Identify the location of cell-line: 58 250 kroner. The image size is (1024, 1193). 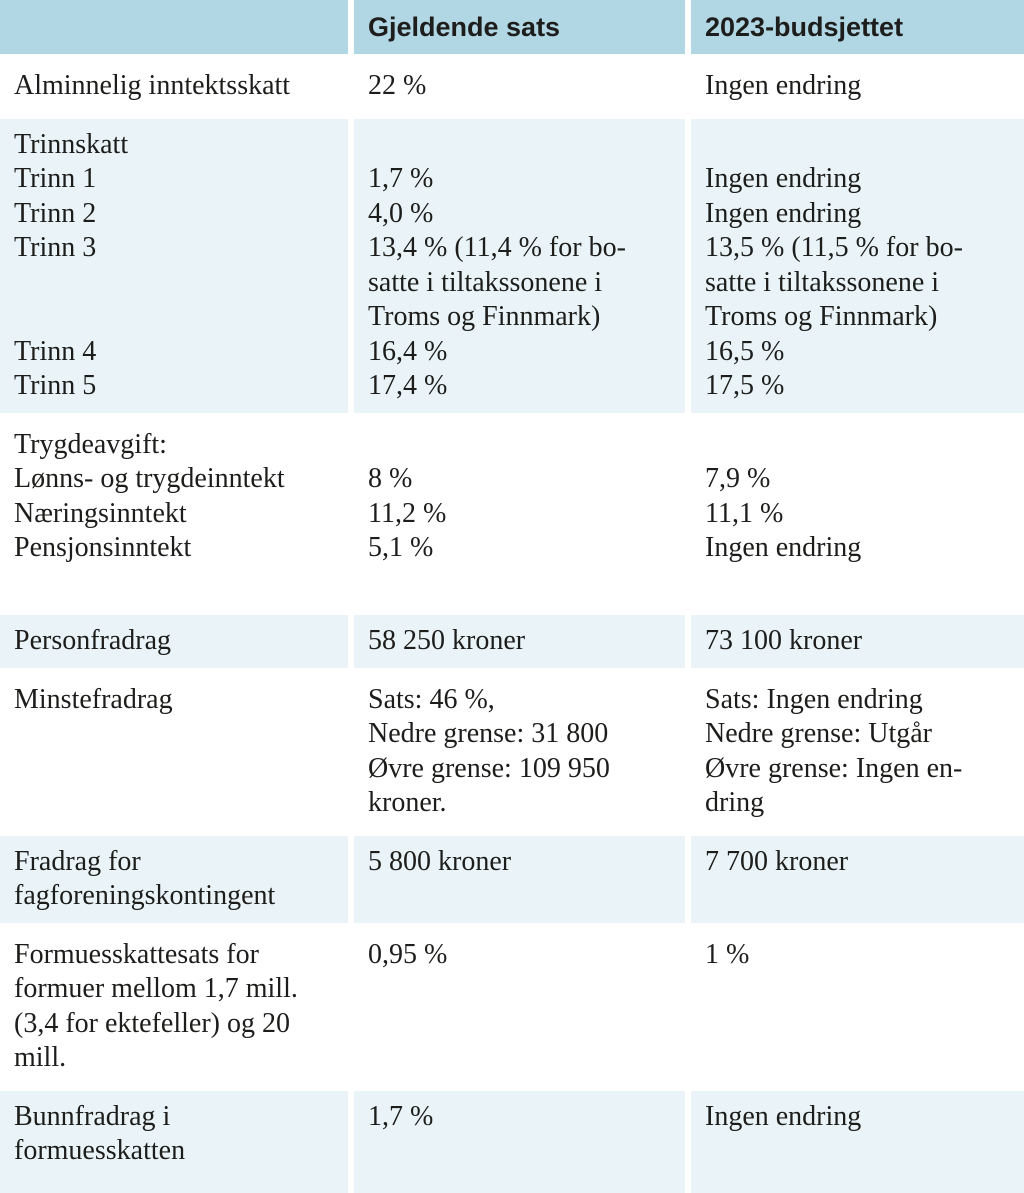
(447, 640).